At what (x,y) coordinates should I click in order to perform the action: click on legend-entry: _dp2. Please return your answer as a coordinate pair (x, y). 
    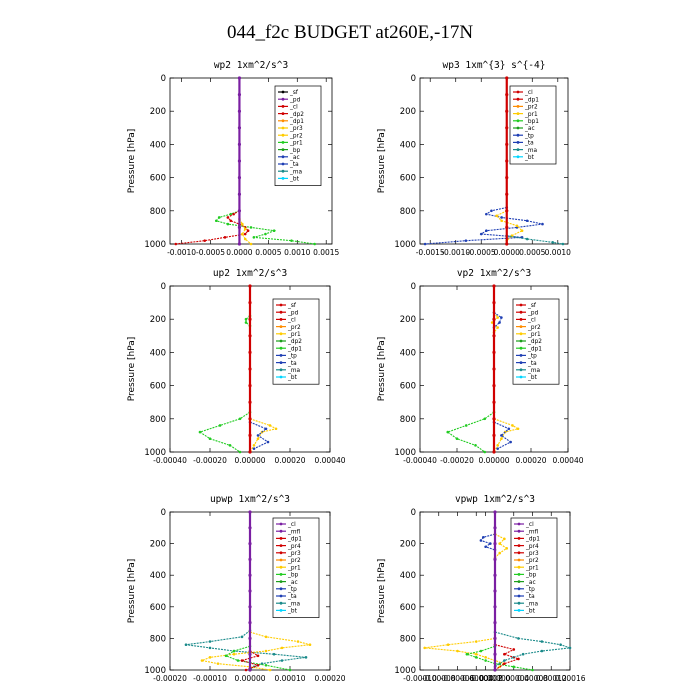
    Looking at the image, I should click on (534, 342).